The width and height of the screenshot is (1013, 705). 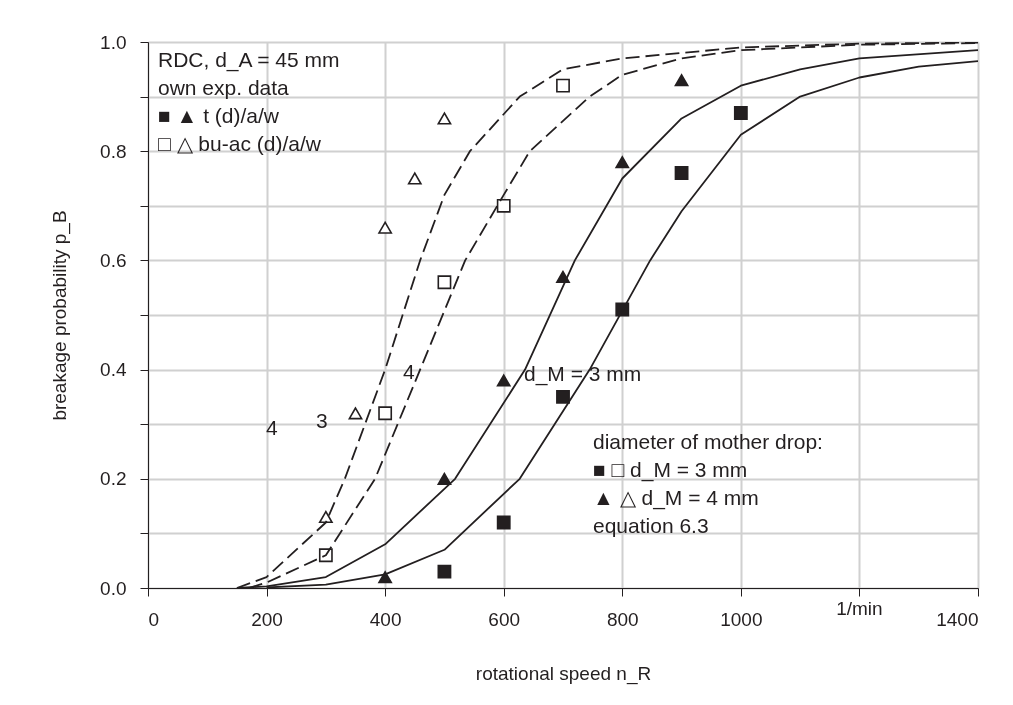 I want to click on annotation: ■ □ d_M = 3 mm, so click(x=670, y=470).